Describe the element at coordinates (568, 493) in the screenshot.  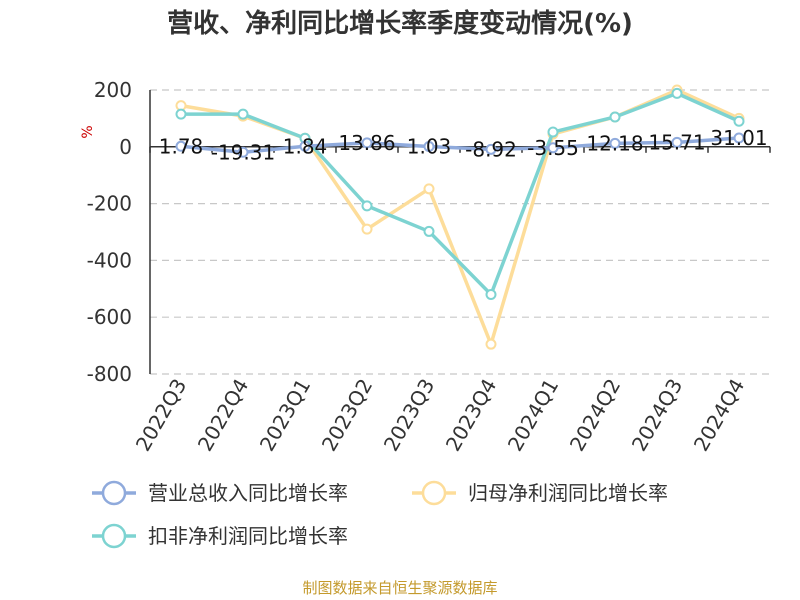
I see `legend-label: 归母净利润同比增长率` at that location.